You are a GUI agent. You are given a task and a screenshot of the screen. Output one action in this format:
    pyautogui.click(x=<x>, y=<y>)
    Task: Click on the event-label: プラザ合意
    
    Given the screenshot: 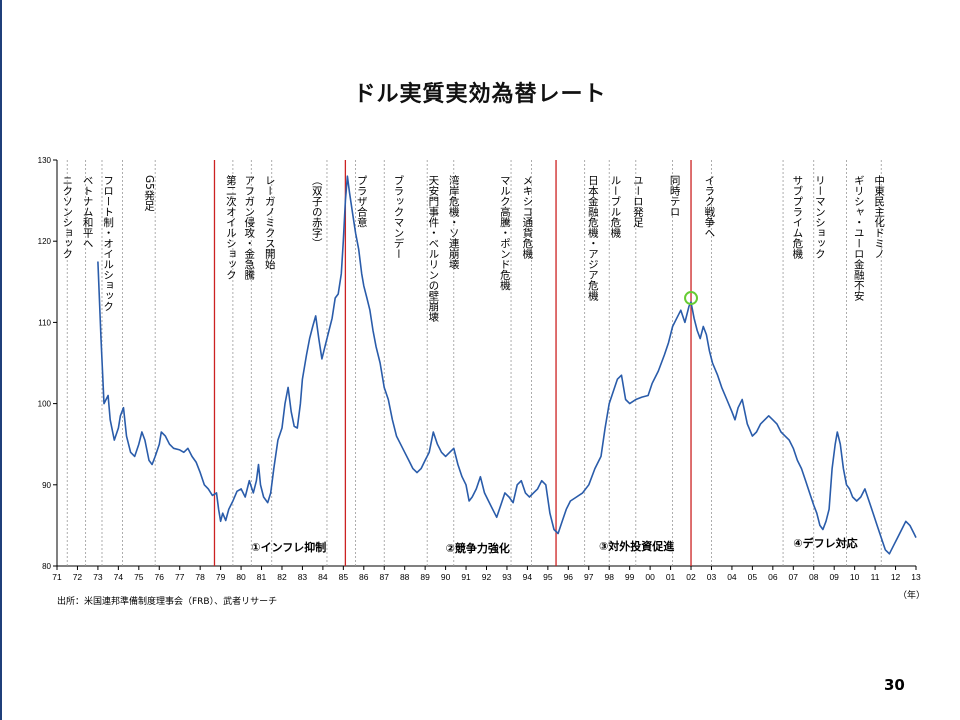 What is the action you would take?
    pyautogui.click(x=361, y=201)
    